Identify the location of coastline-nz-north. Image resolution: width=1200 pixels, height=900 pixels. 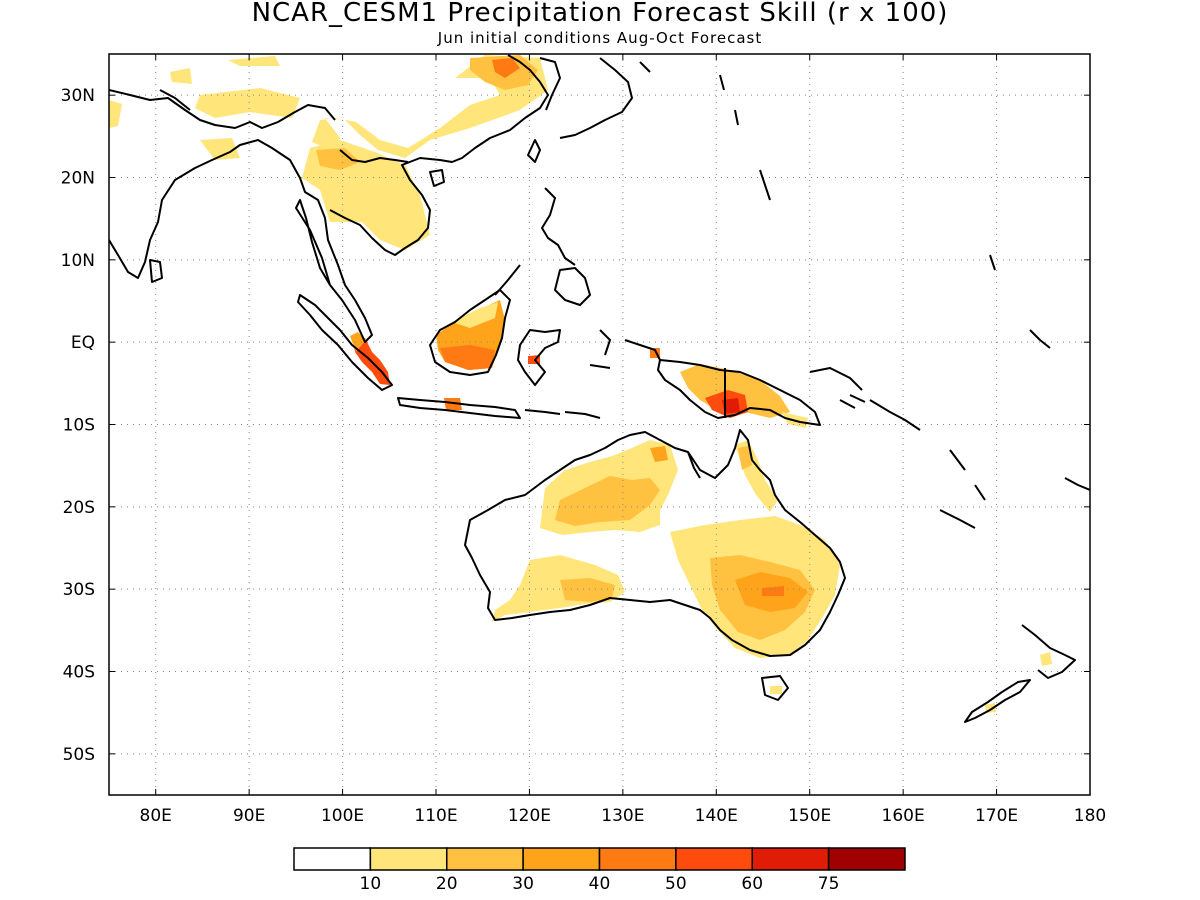
(1048, 651).